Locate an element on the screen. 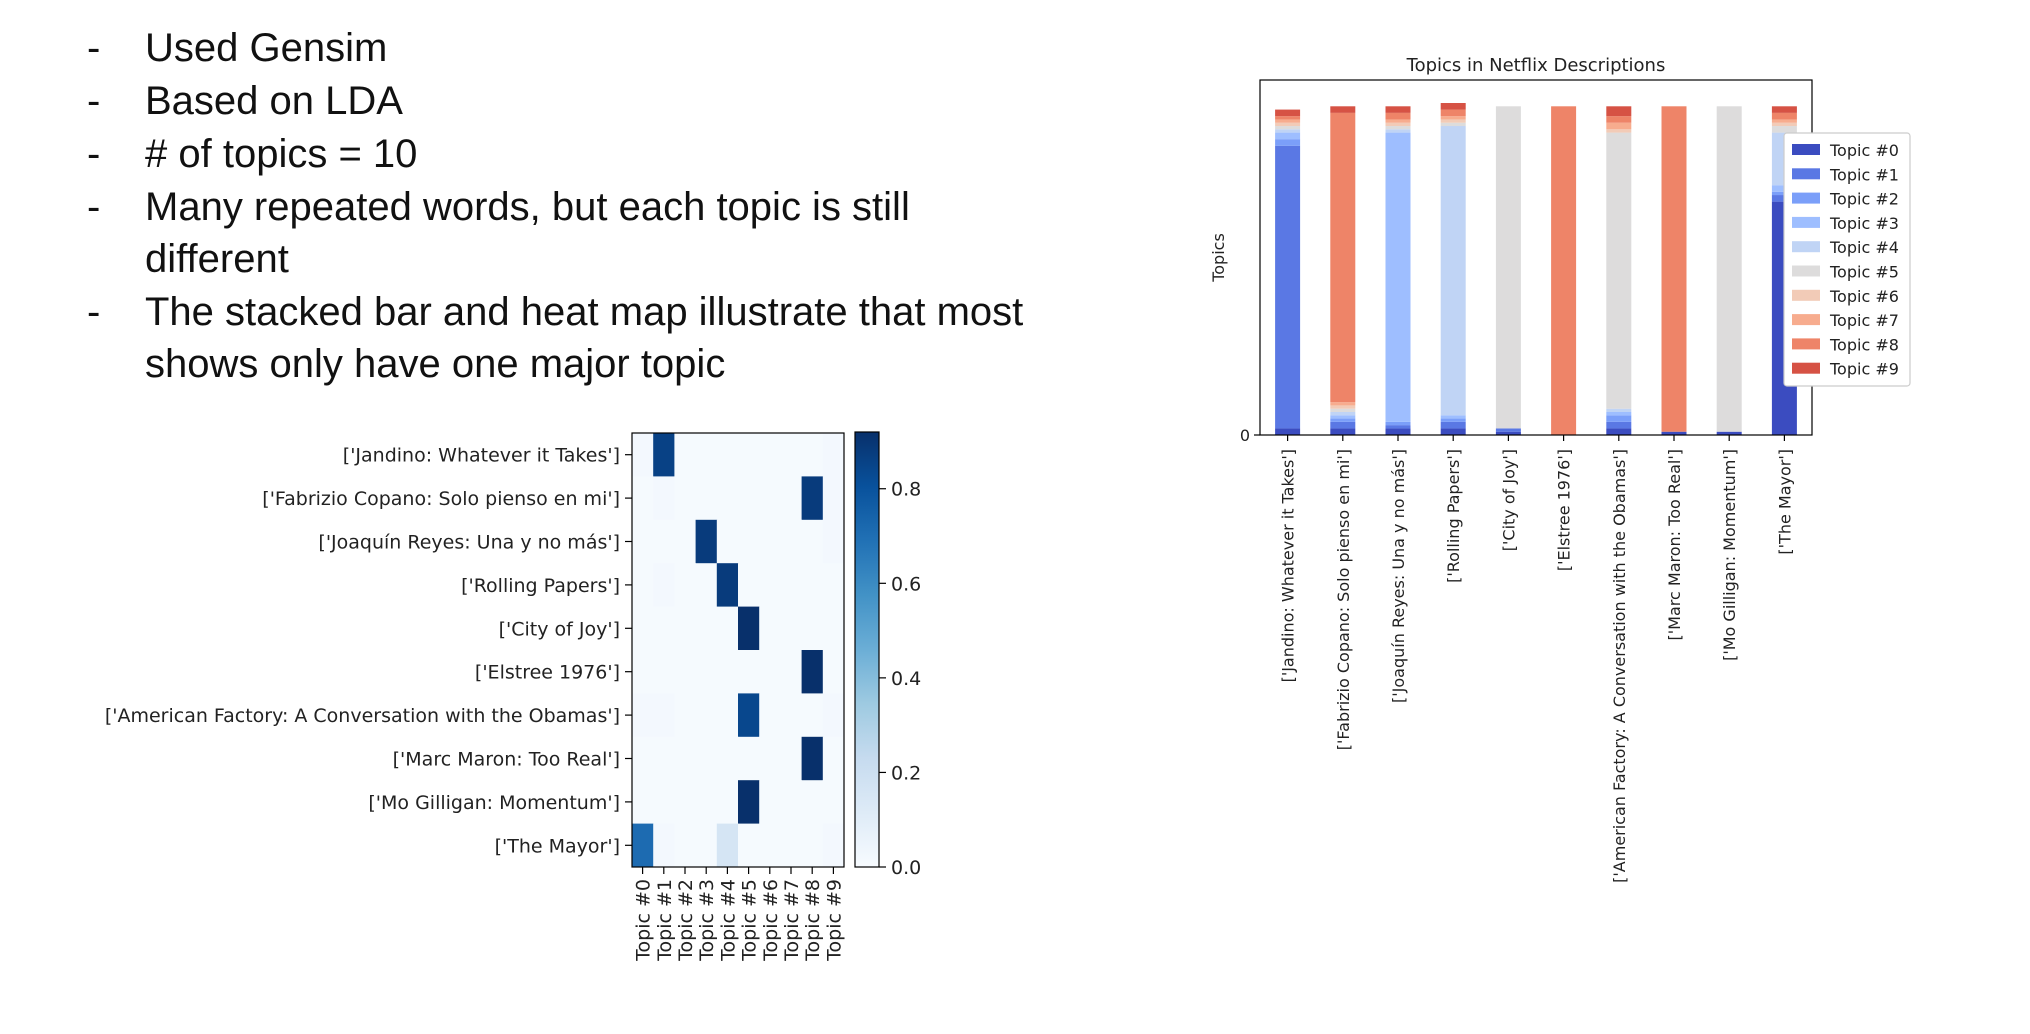  heatmap-col-label: Topic #2 is located at coordinates (686, 920).